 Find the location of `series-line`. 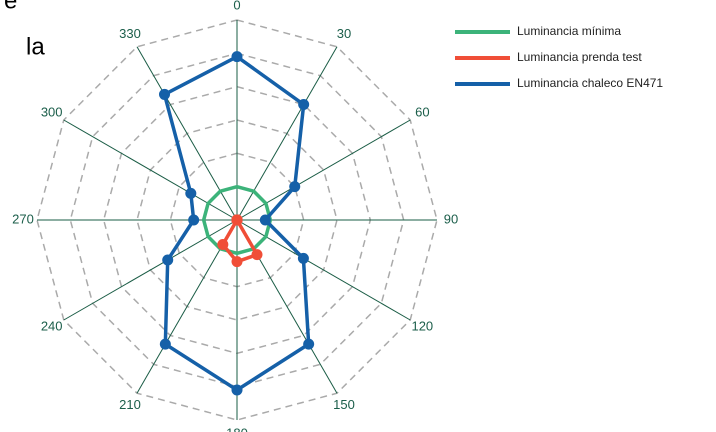

series-line is located at coordinates (237, 220).